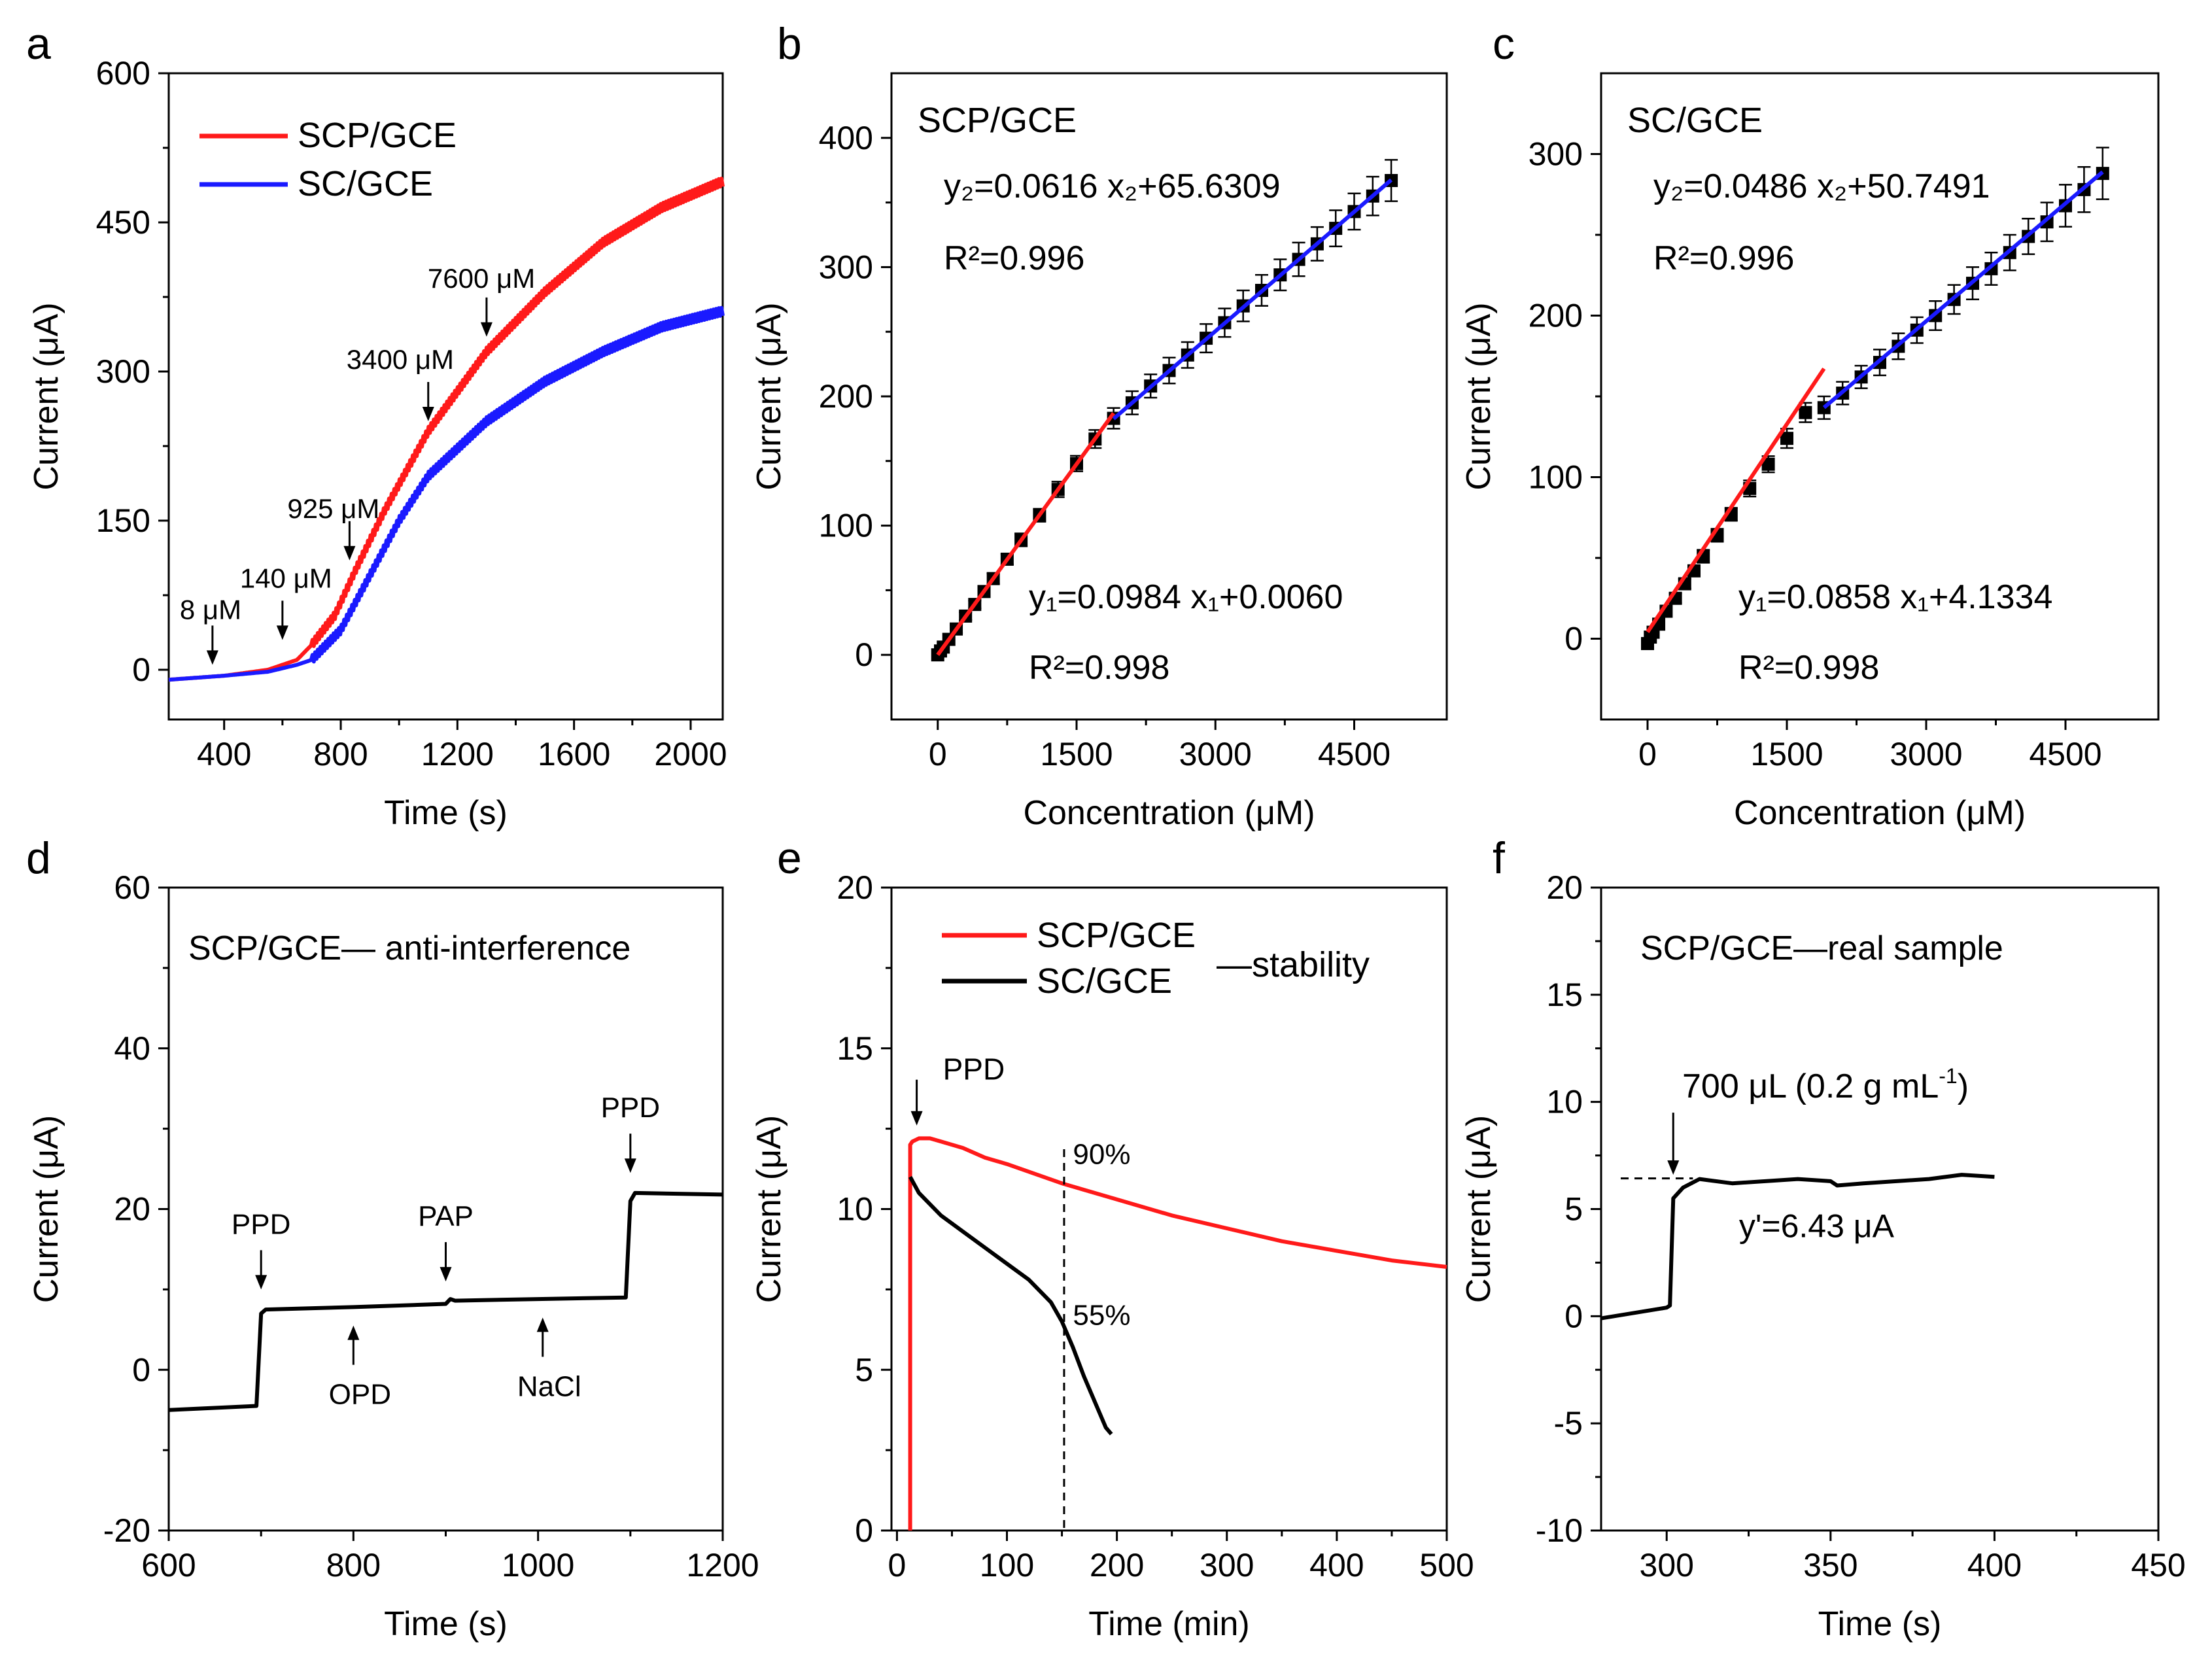  I want to click on annotation-label: 140 μM, so click(286, 578).